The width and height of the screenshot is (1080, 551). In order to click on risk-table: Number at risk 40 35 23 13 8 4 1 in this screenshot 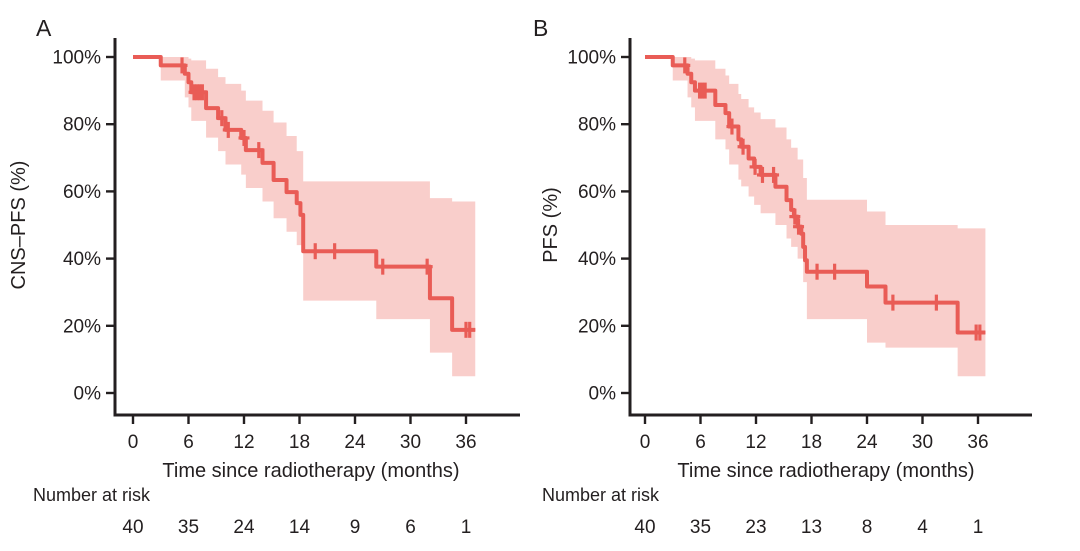, I will do `click(762, 511)`.